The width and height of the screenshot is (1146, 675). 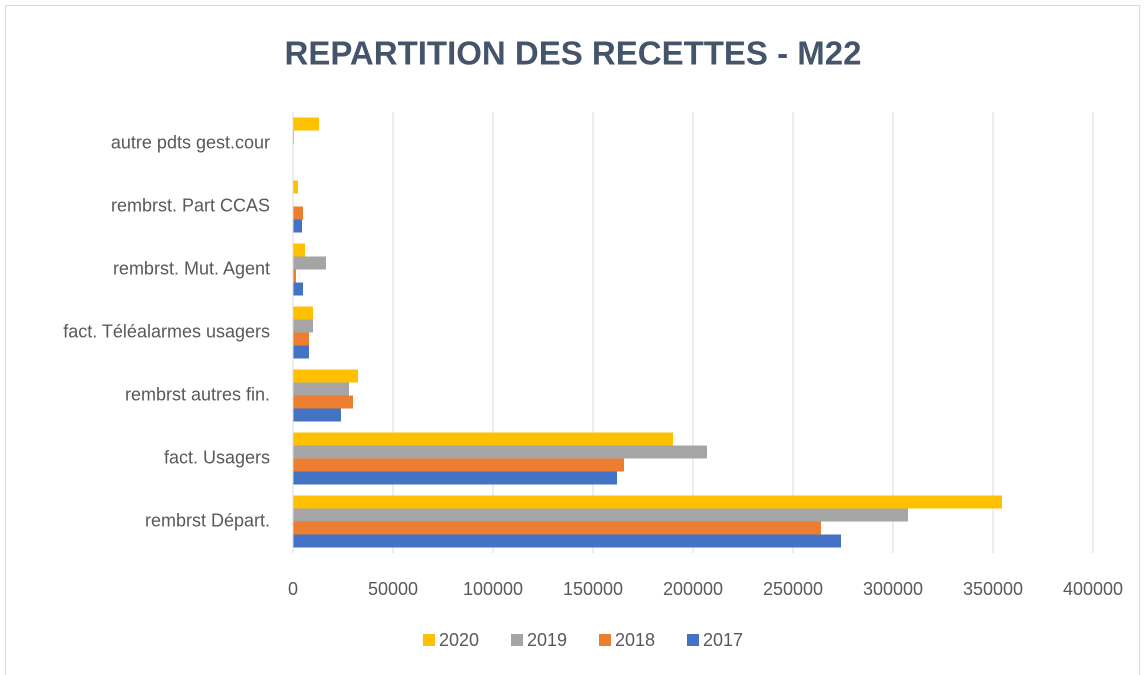 What do you see at coordinates (793, 589) in the screenshot?
I see `x-tick-label: 250000` at bounding box center [793, 589].